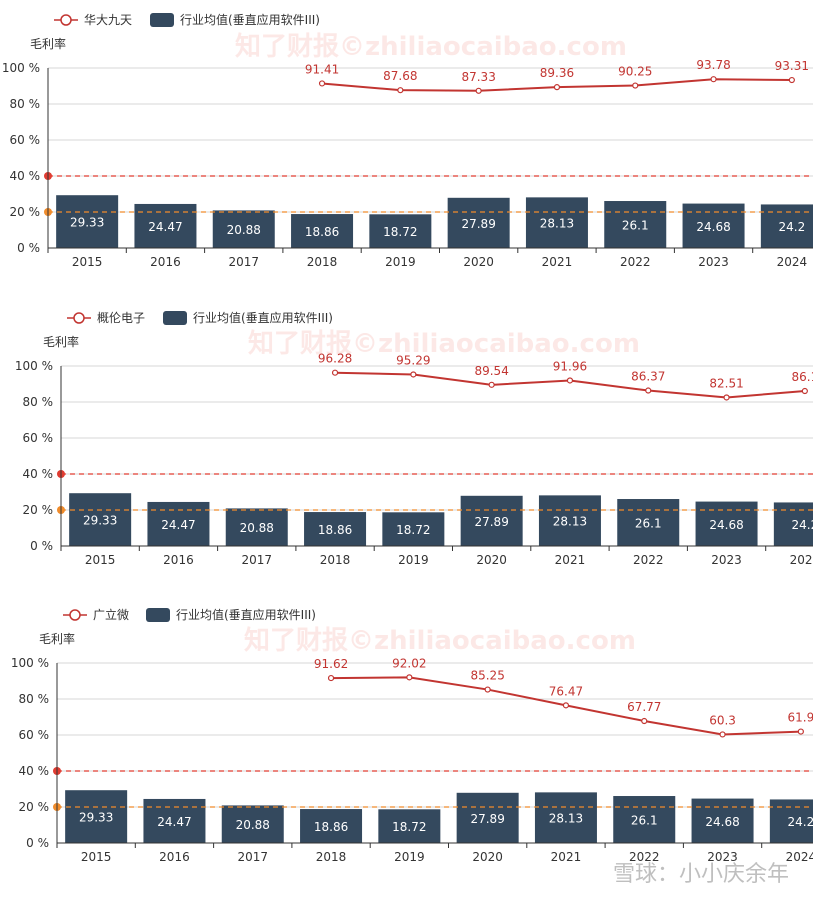 The height and width of the screenshot is (900, 813). What do you see at coordinates (792, 262) in the screenshot?
I see `x-tick-label: 2024` at bounding box center [792, 262].